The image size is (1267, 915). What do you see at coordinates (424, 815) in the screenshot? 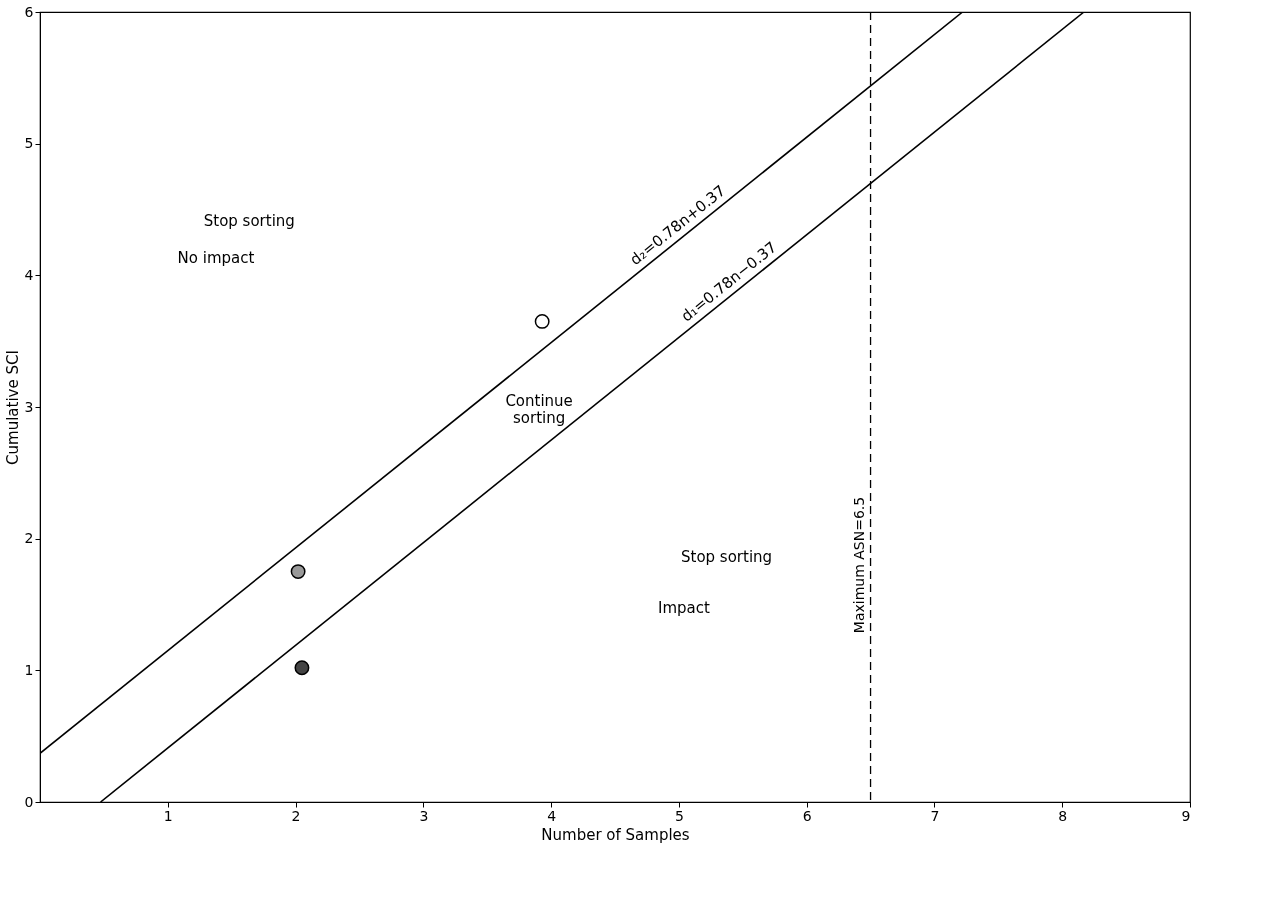
I see `x-tick-label: 3` at bounding box center [424, 815].